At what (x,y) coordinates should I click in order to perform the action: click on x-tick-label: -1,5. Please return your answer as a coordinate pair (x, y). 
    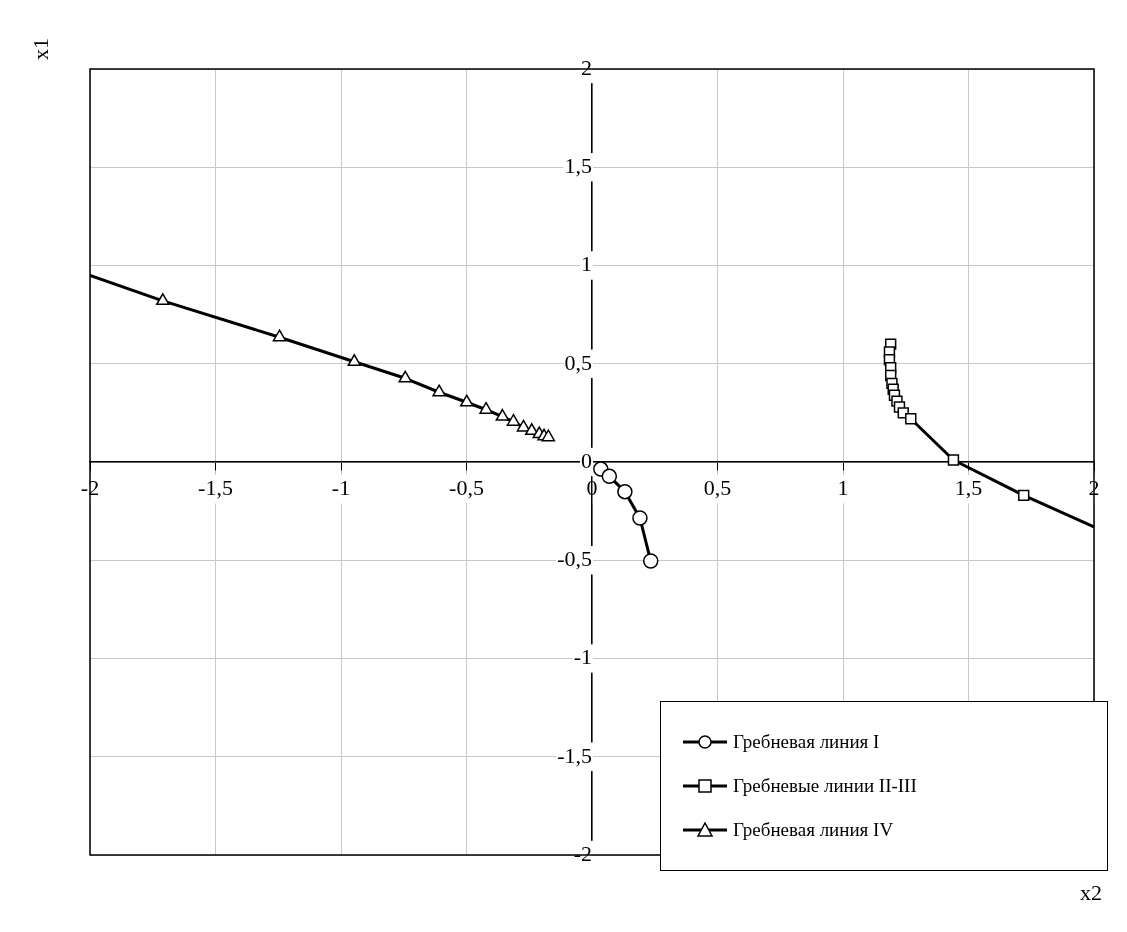
    Looking at the image, I should click on (215, 487).